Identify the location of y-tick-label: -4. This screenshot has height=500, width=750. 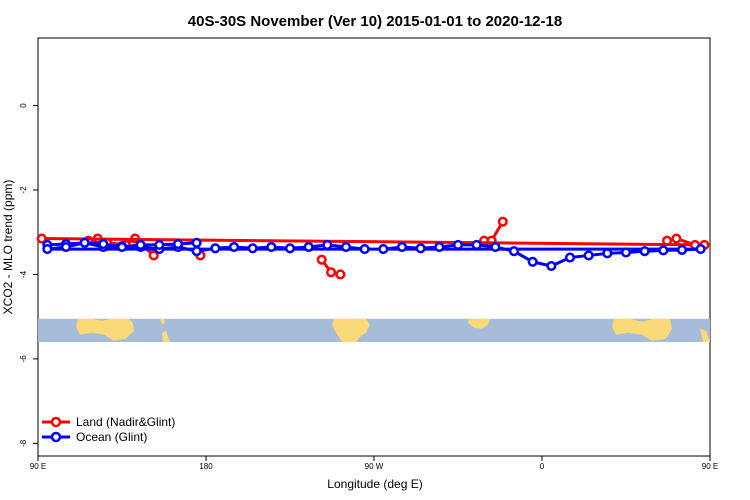
(23, 274).